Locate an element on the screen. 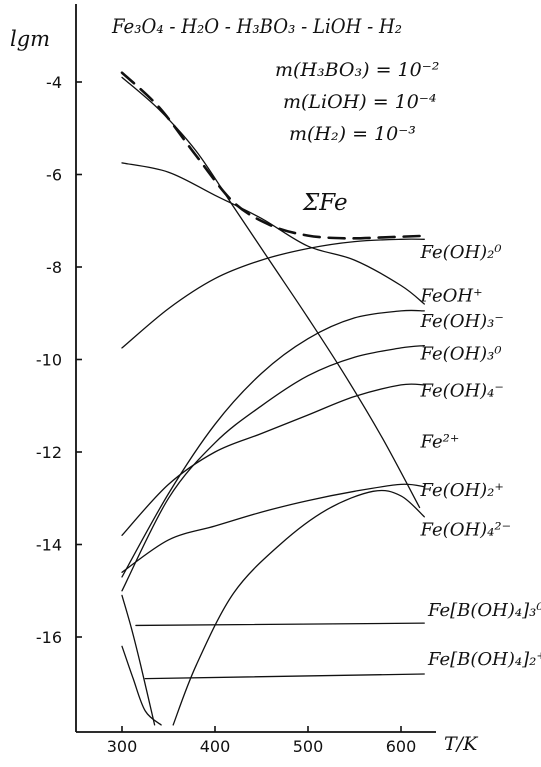 The image size is (541, 767). curve-fe is located at coordinates (270, 155).